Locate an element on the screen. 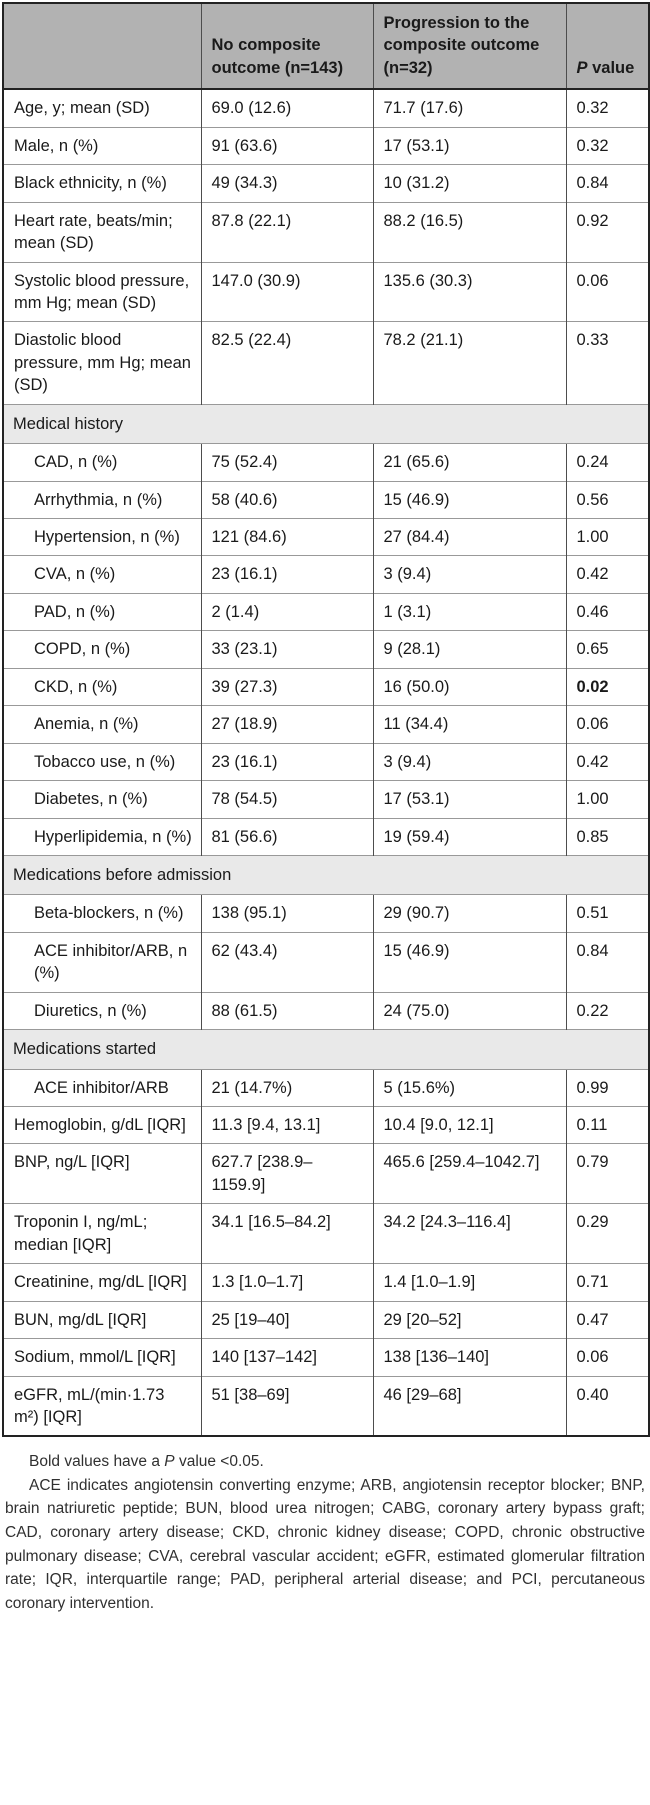 The height and width of the screenshot is (1805, 650). value-progression: 29 (90.7) is located at coordinates (469, 913).